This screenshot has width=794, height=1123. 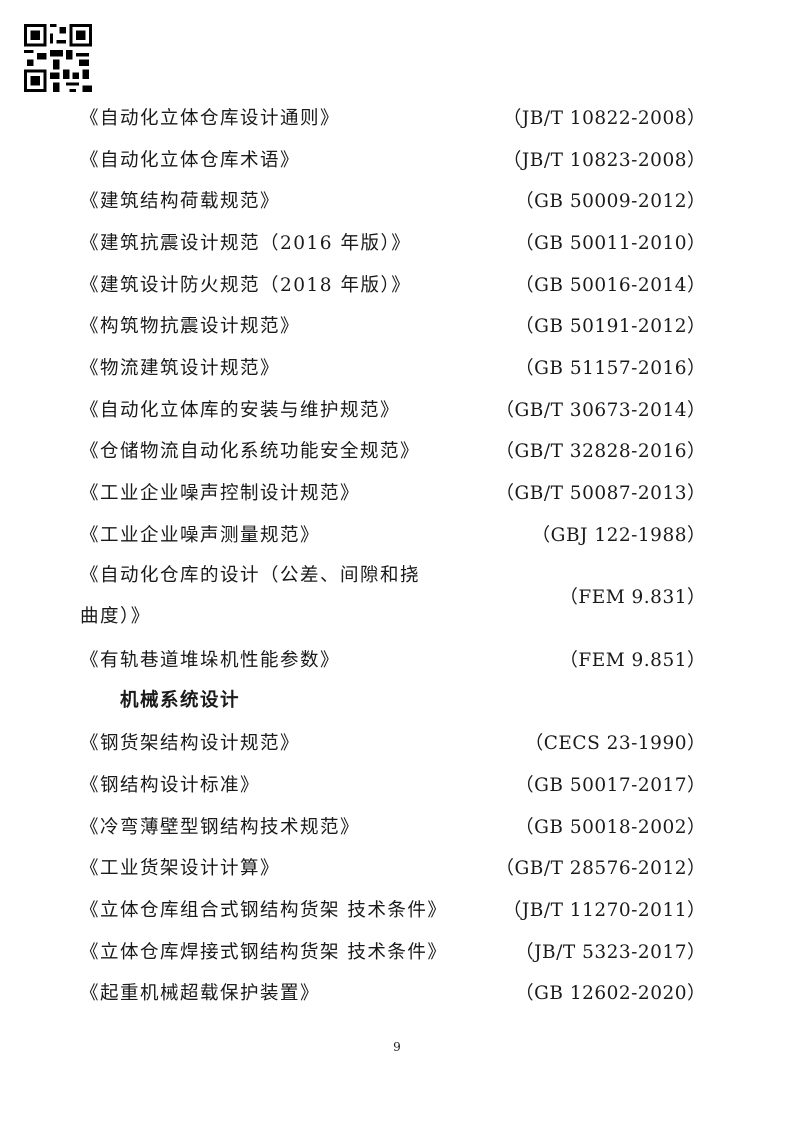 I want to click on standard-title: 《工业企业噪声测量规范》, so click(x=200, y=534).